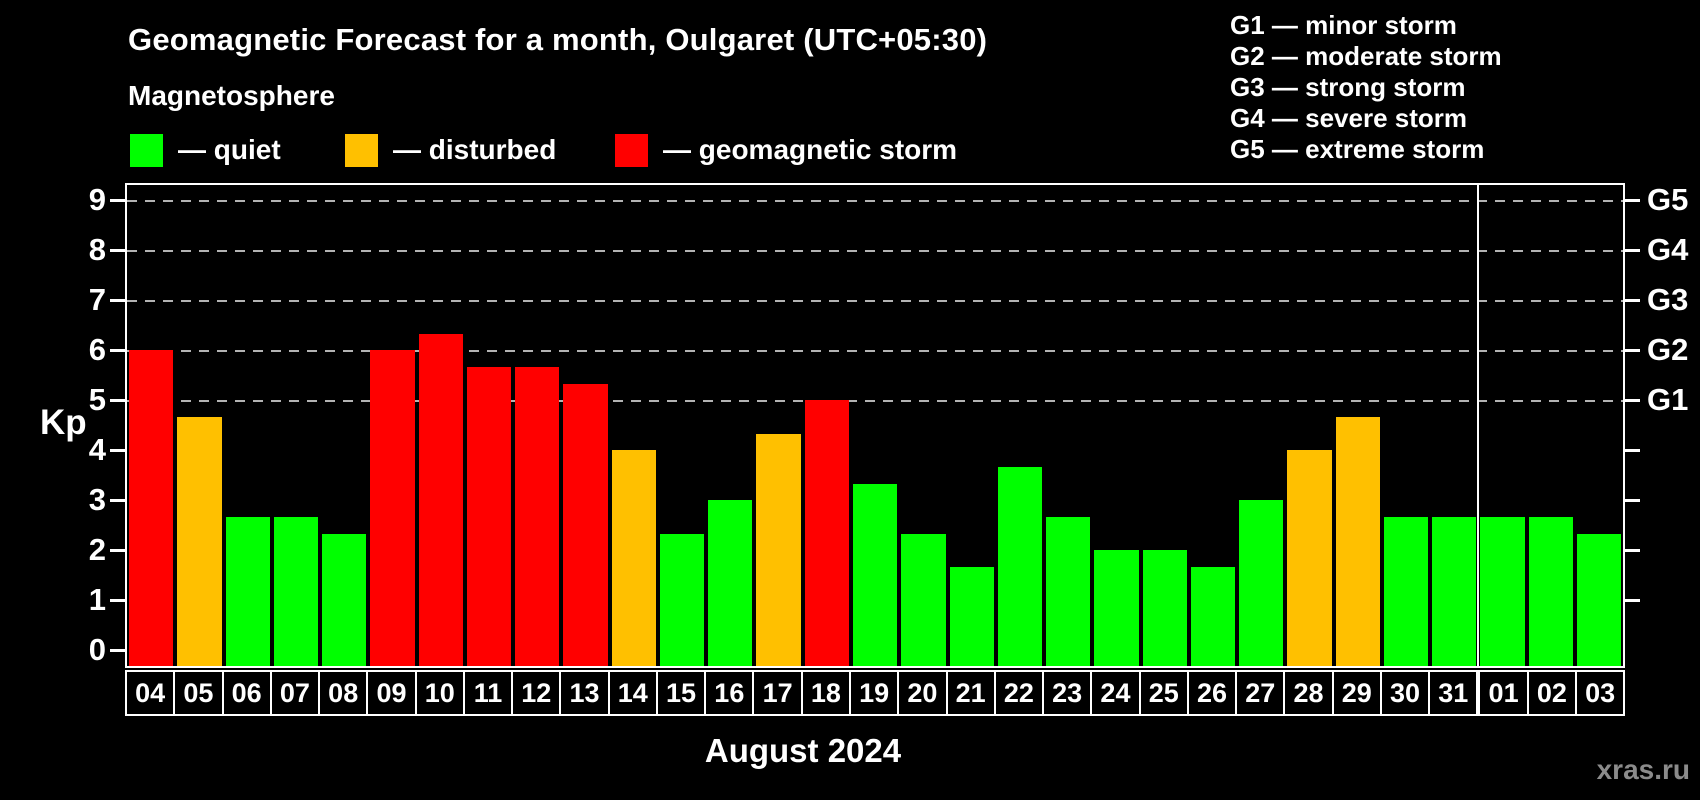  What do you see at coordinates (1308, 693) in the screenshot?
I see `date-cell-28: 28` at bounding box center [1308, 693].